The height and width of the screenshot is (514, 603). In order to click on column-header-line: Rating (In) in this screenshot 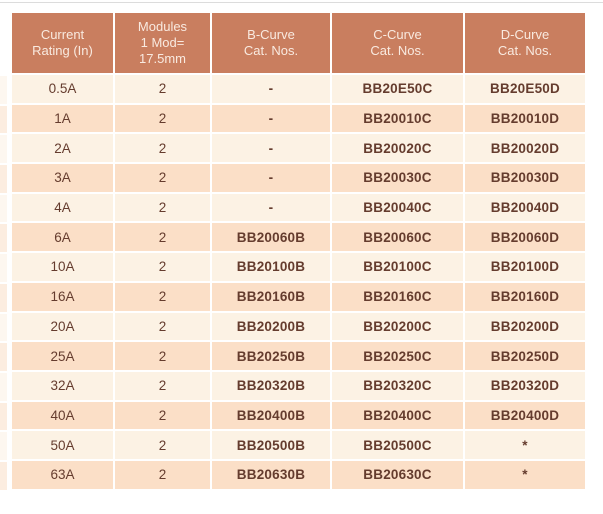, I will do `click(62, 50)`.